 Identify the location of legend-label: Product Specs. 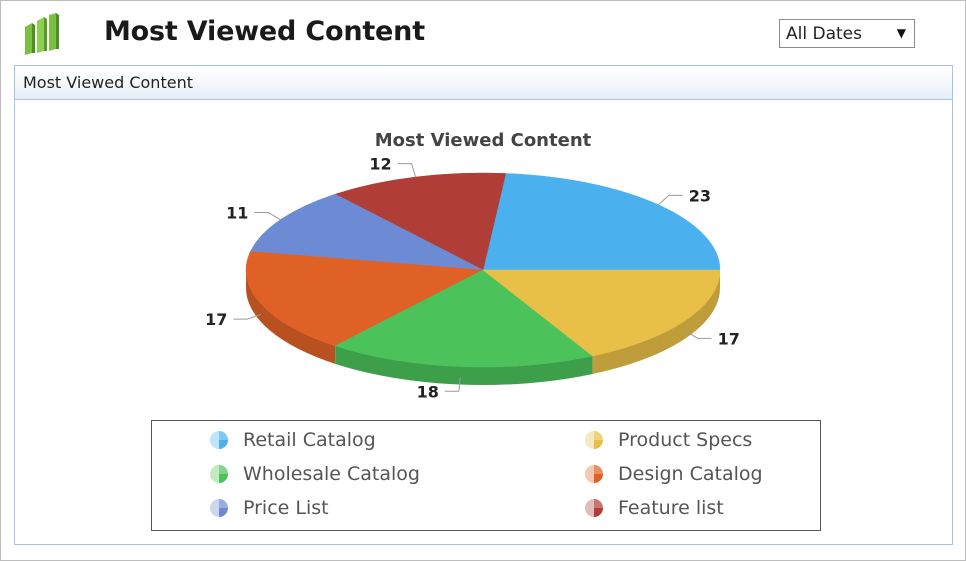
(685, 440).